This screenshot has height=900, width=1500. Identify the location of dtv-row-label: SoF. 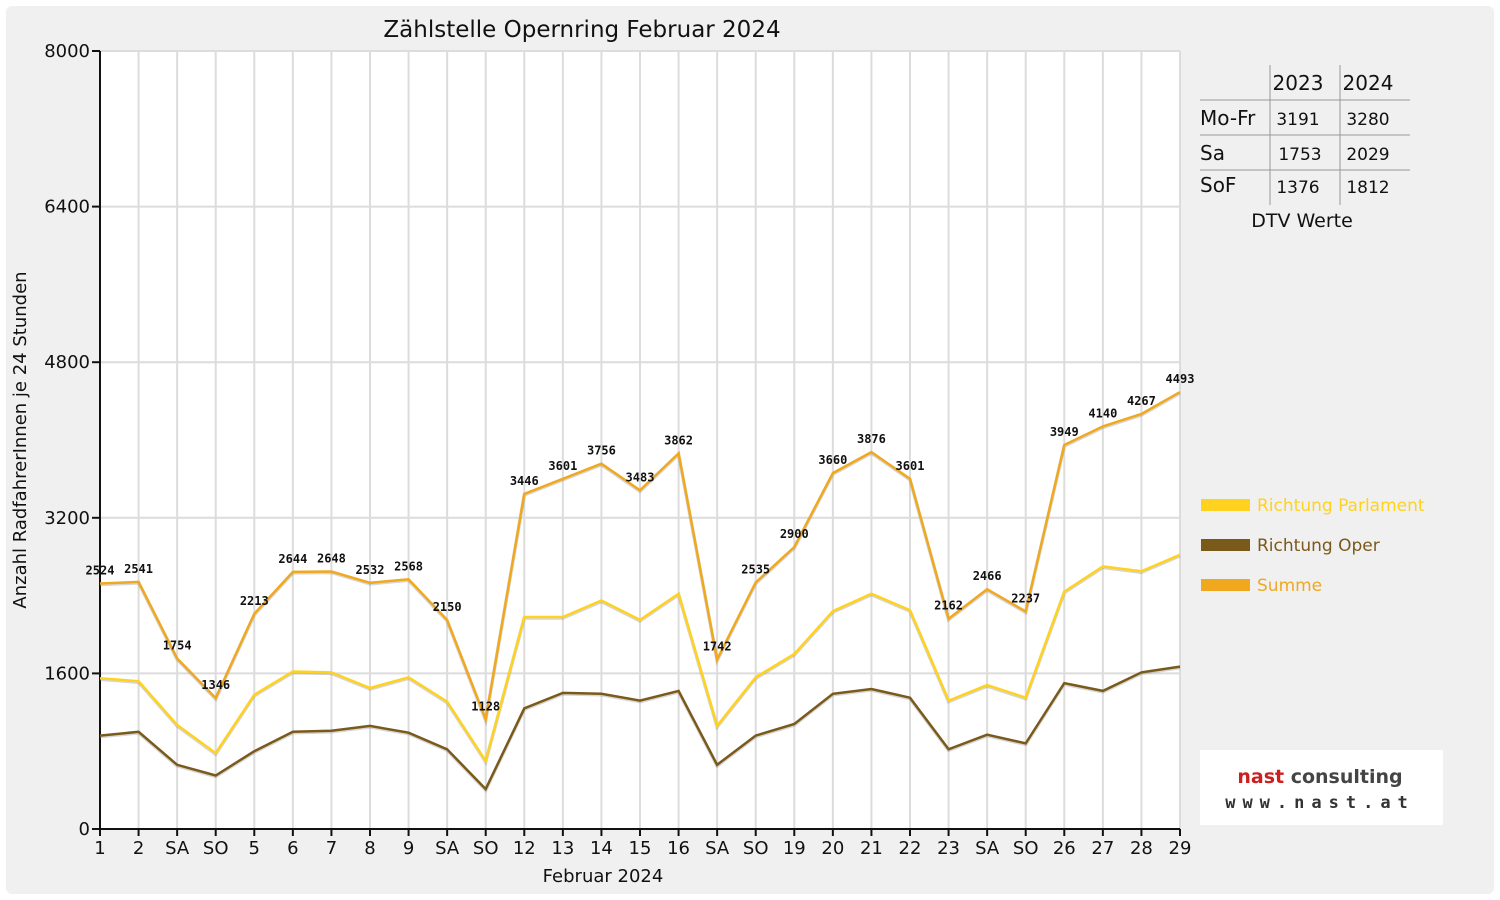
(1218, 185).